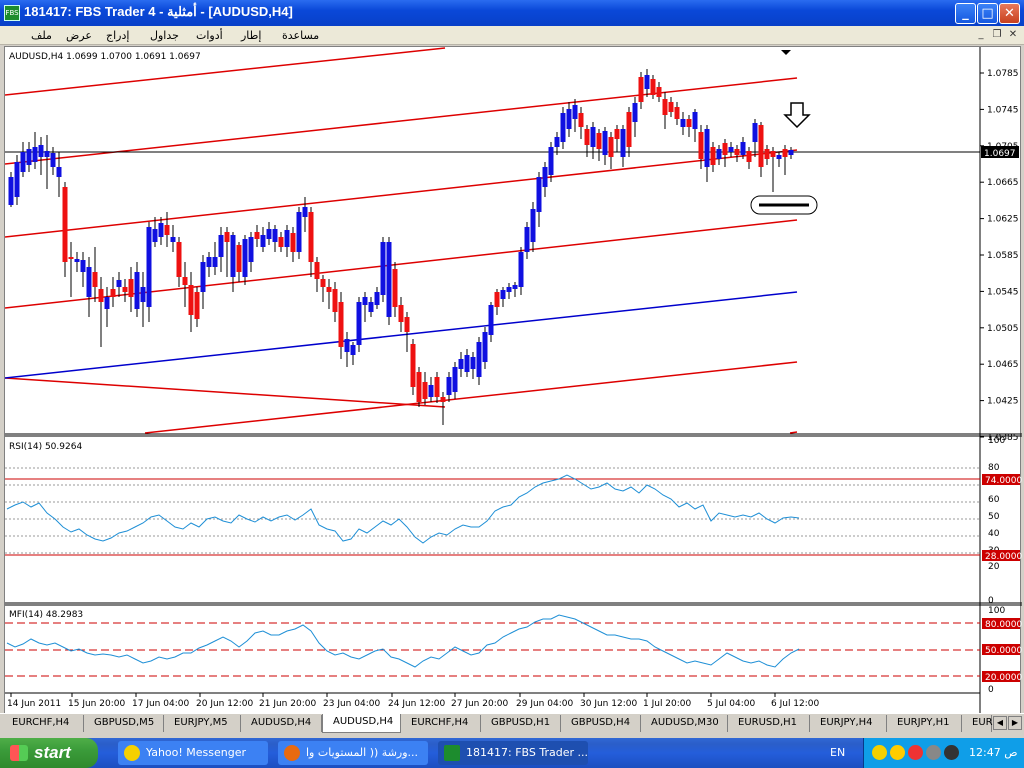  I want to click on time-axis-label: 23 Jun 04:00, so click(351, 704).